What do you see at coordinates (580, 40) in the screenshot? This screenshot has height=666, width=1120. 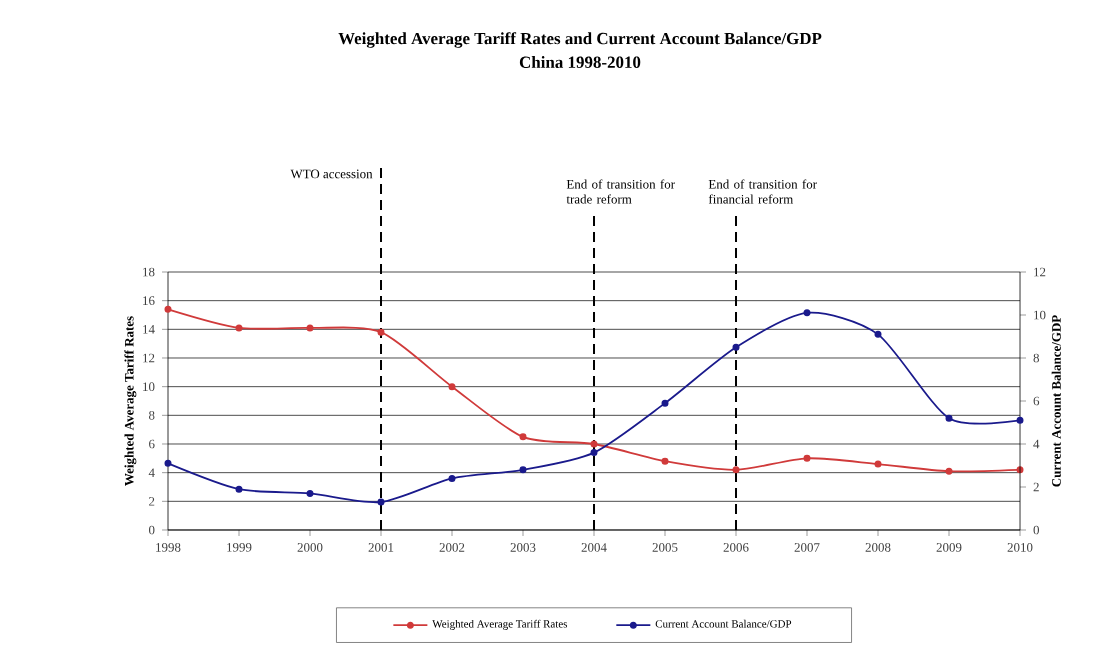 I see `chart-title: Weighted Average Tariff Rates and Current Account Balance/GDP` at bounding box center [580, 40].